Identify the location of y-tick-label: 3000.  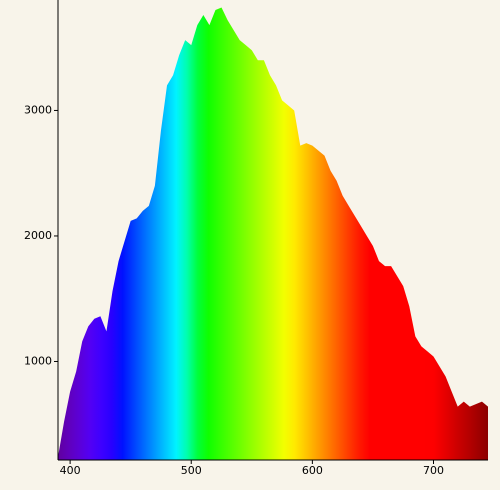
(38, 109).